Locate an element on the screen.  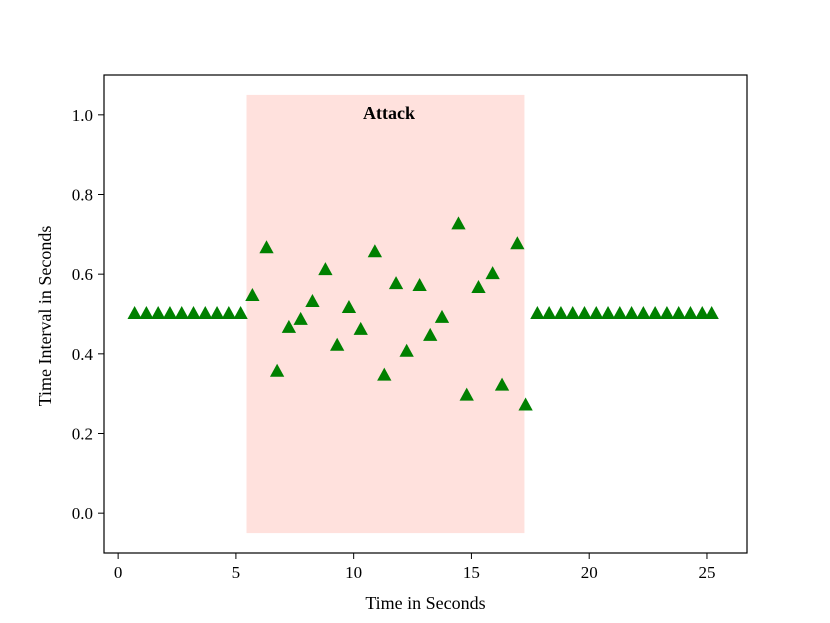
x-tick-label: 10 is located at coordinates (353, 572).